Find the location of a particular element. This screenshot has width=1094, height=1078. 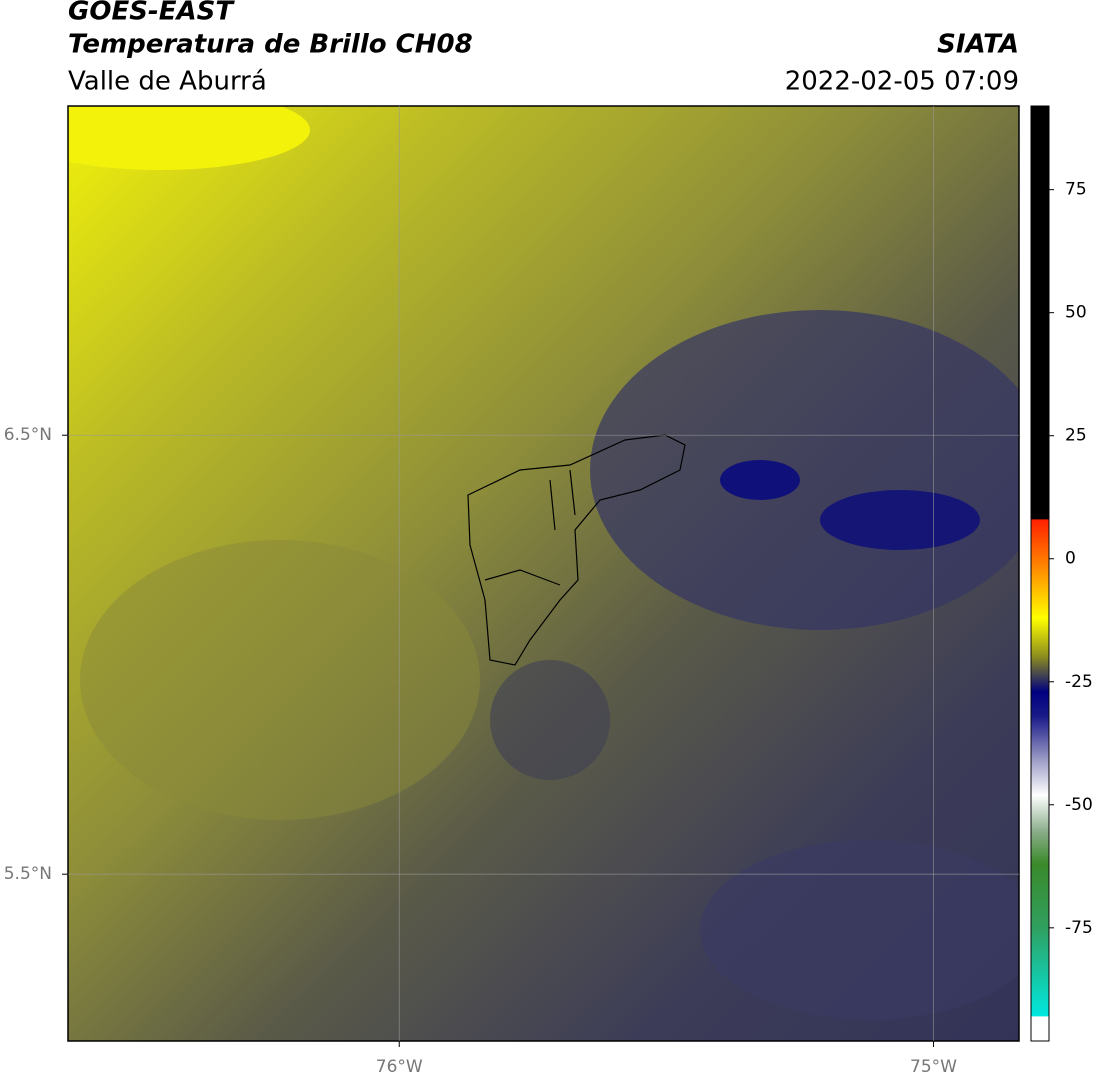

valley-boundary is located at coordinates (576, 550).